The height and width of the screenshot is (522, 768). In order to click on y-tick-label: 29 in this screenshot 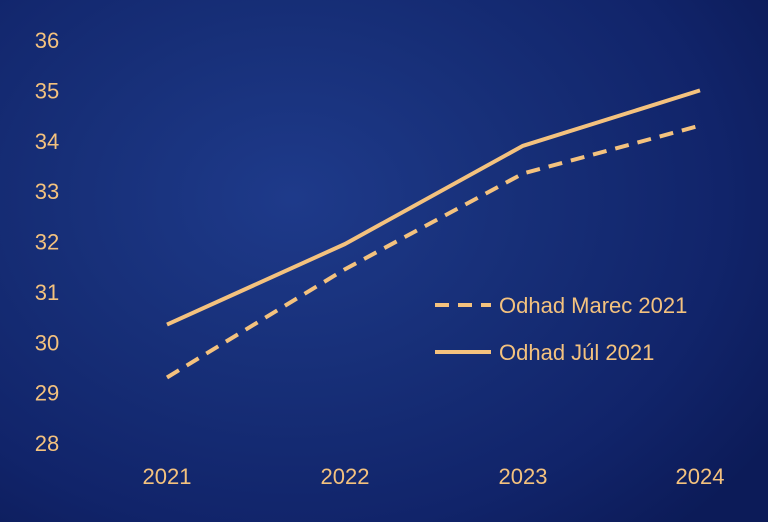, I will do `click(47, 393)`.